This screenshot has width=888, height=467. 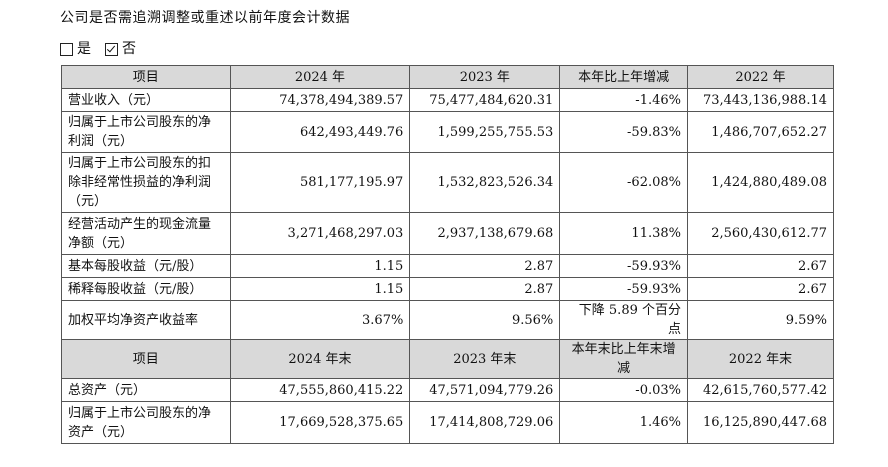 I want to click on change-cell: -62.08%, so click(x=623, y=182).